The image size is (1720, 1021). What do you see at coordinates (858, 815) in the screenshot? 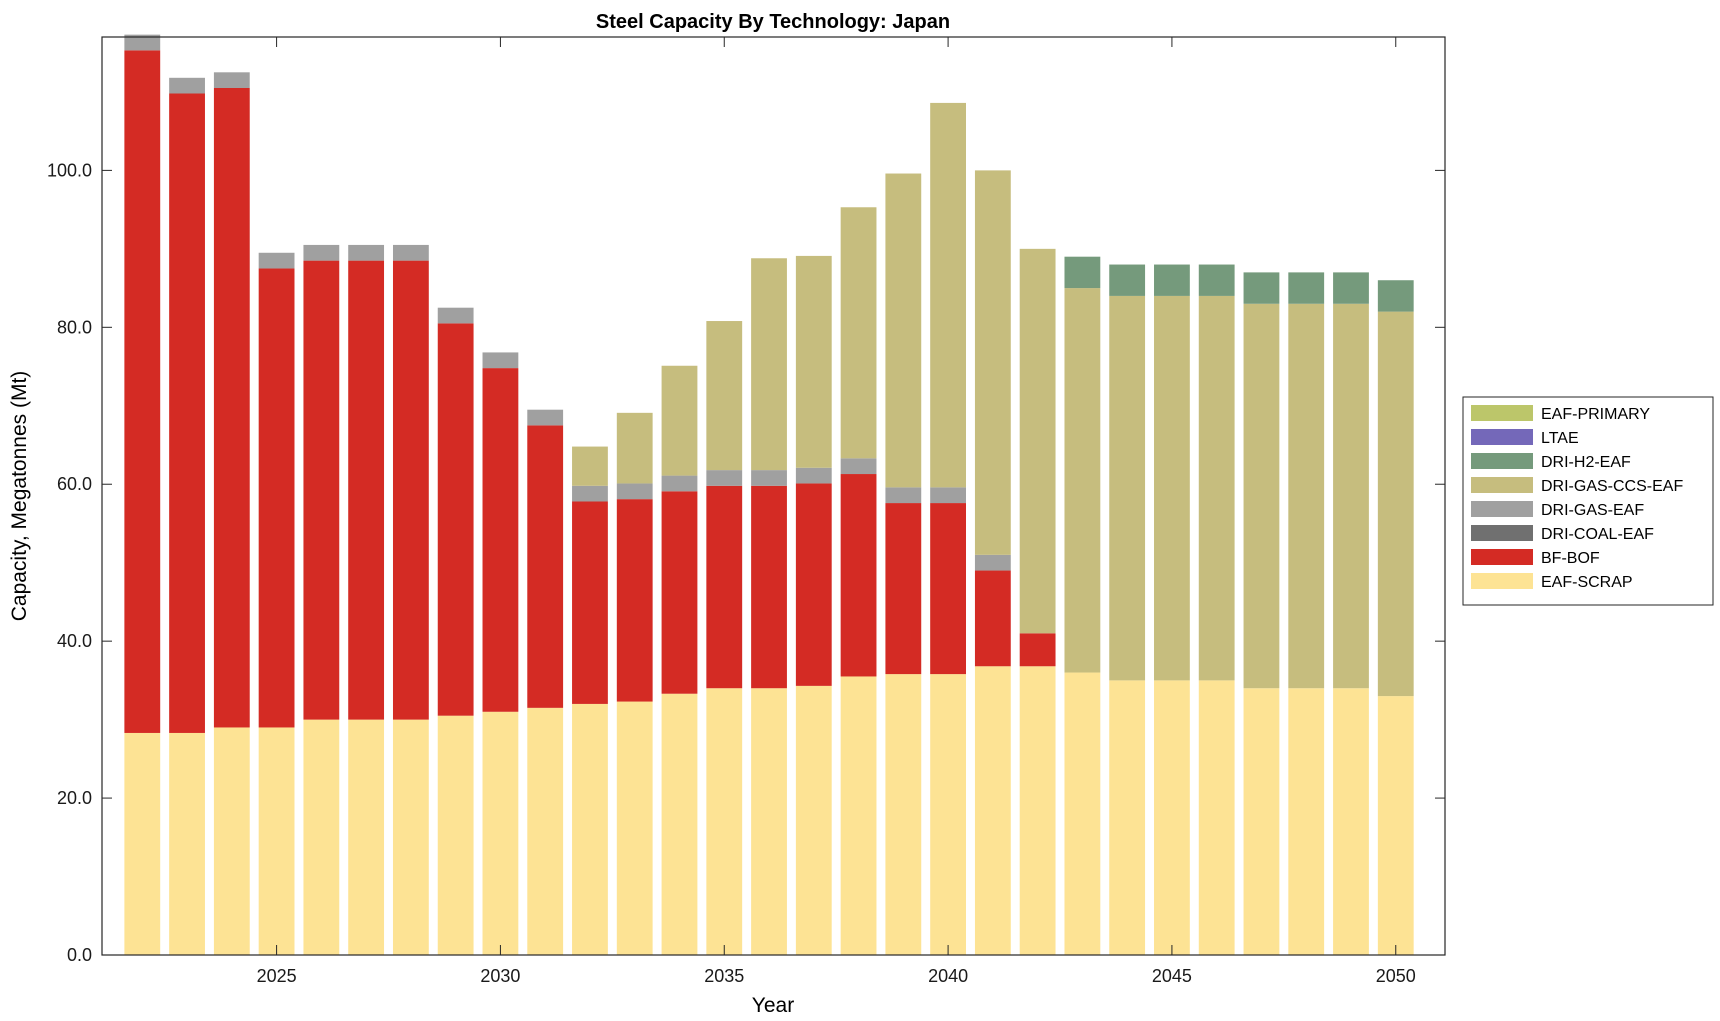
I see `bar-eaf-scrap-2038` at bounding box center [858, 815].